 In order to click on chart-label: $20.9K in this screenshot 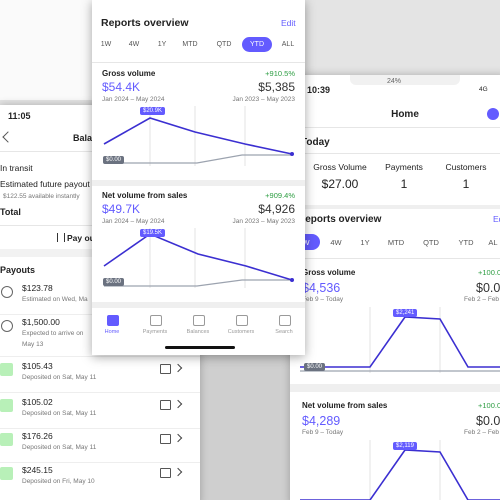, I will do `click(153, 111)`.